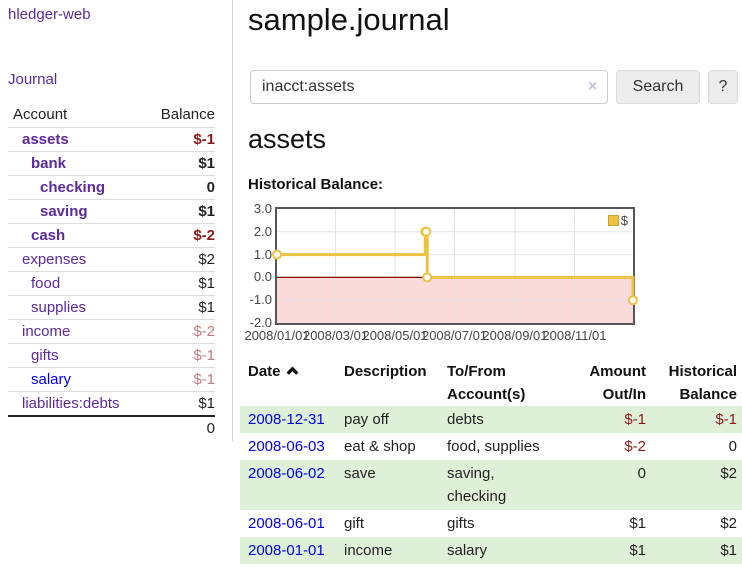 The image size is (742, 582). Describe the element at coordinates (262, 277) in the screenshot. I see `y-tick-label: 0.0` at that location.